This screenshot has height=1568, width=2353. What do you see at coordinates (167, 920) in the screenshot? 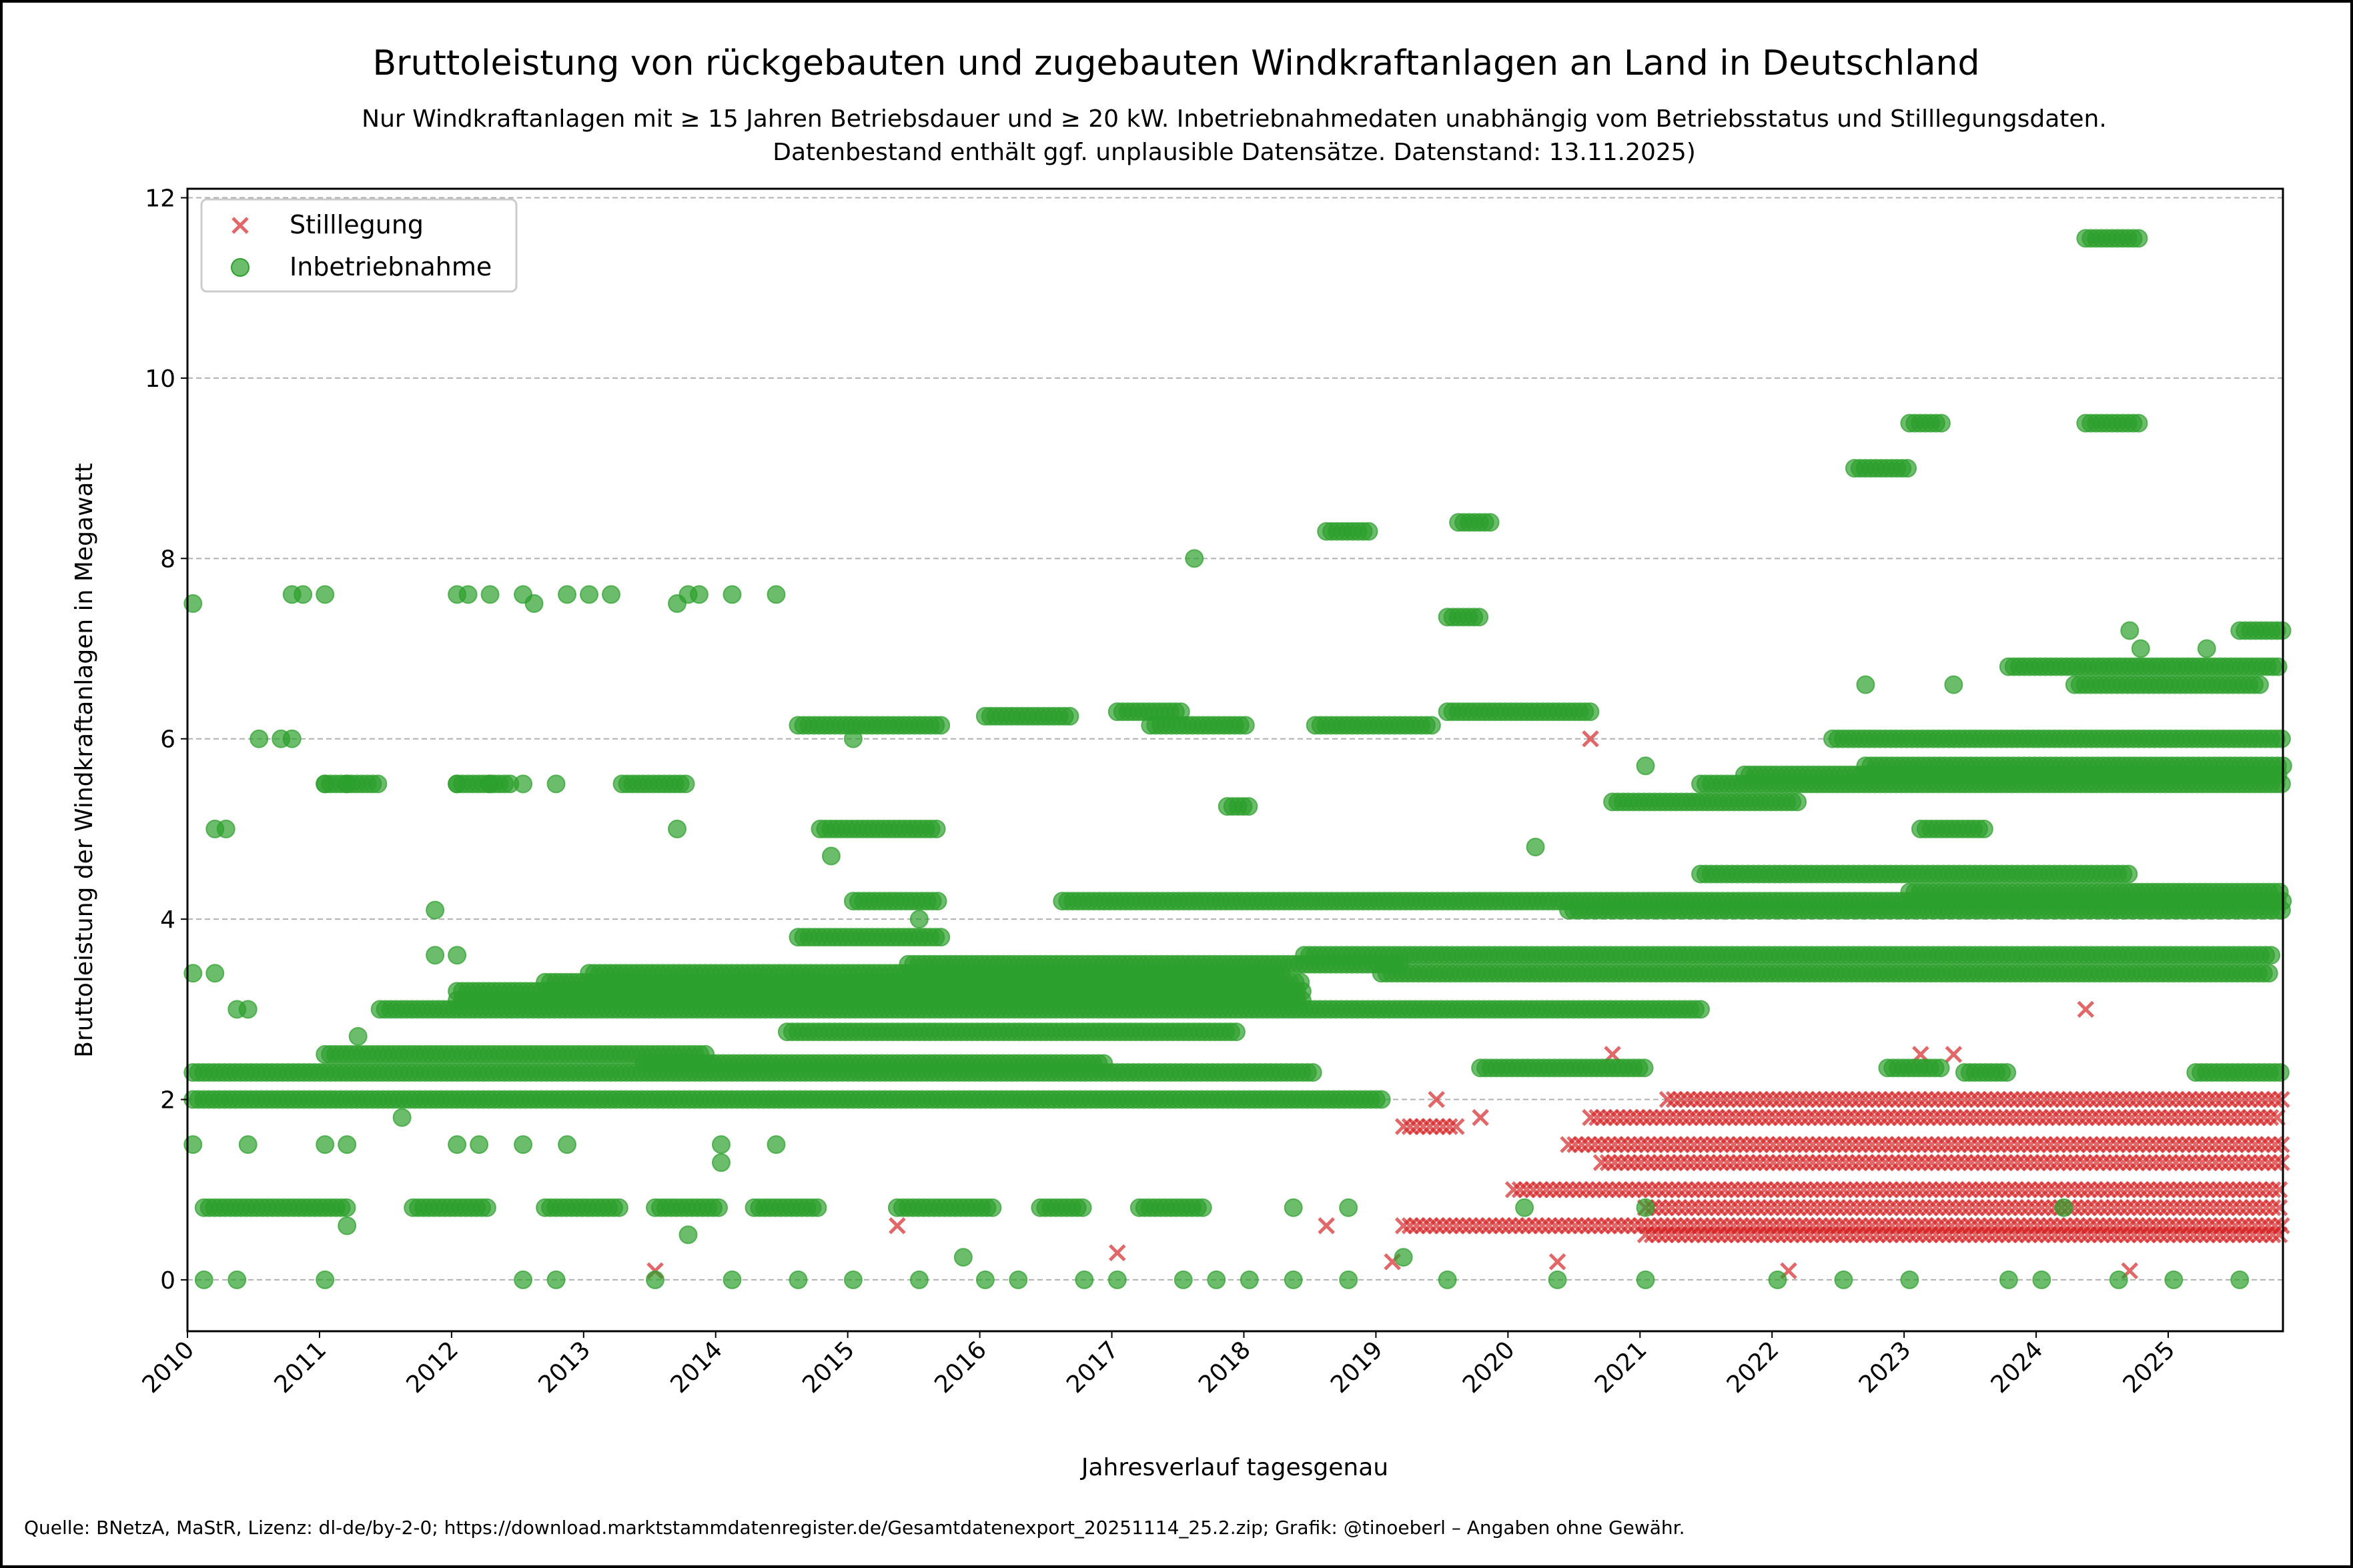
I see `y-tick-label: 4` at bounding box center [167, 920].